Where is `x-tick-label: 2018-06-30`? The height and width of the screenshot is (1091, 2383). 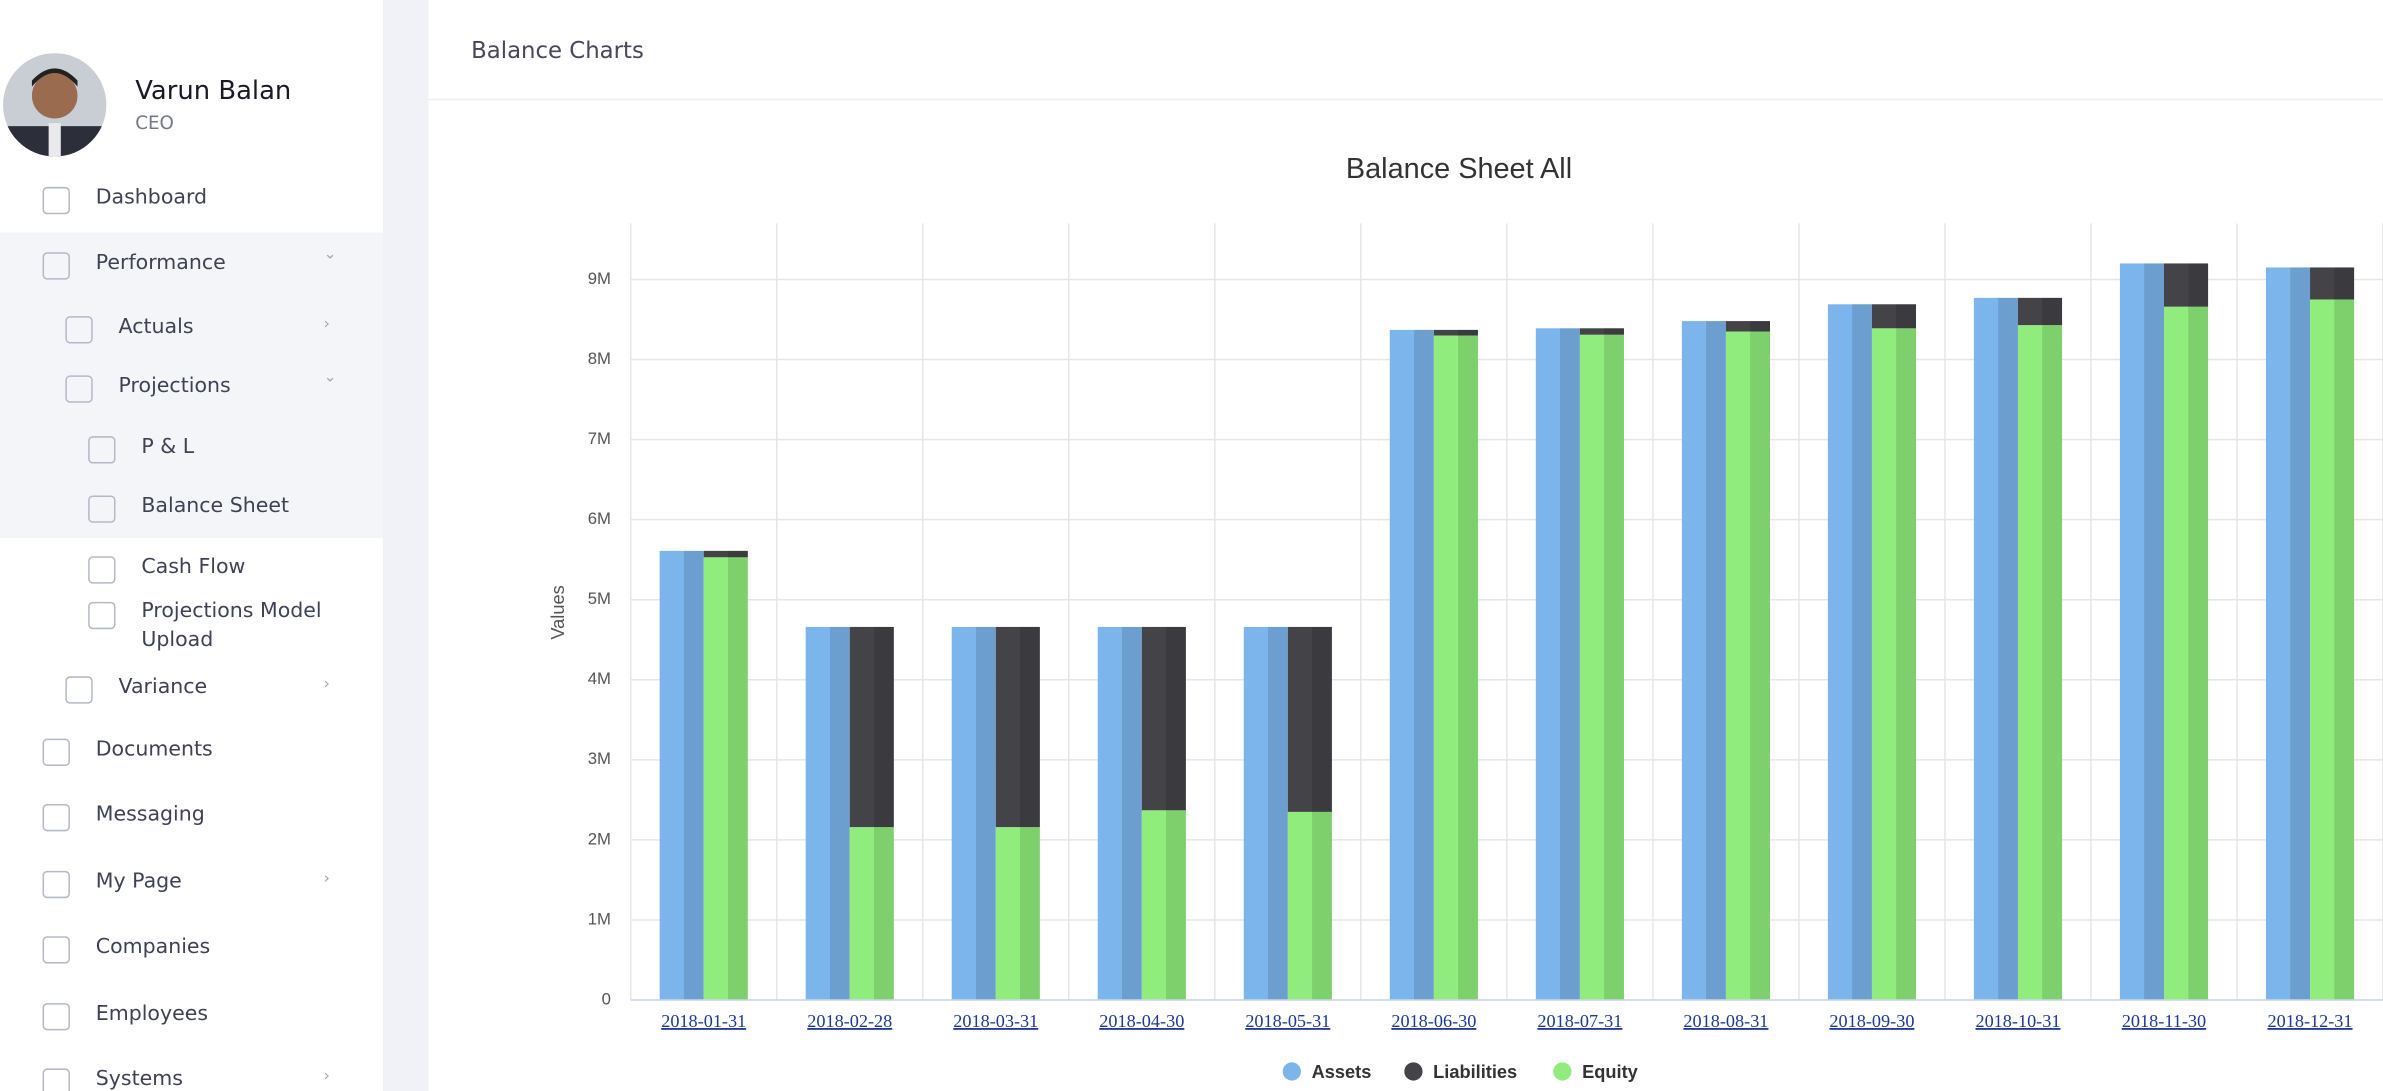 x-tick-label: 2018-06-30 is located at coordinates (1433, 1021).